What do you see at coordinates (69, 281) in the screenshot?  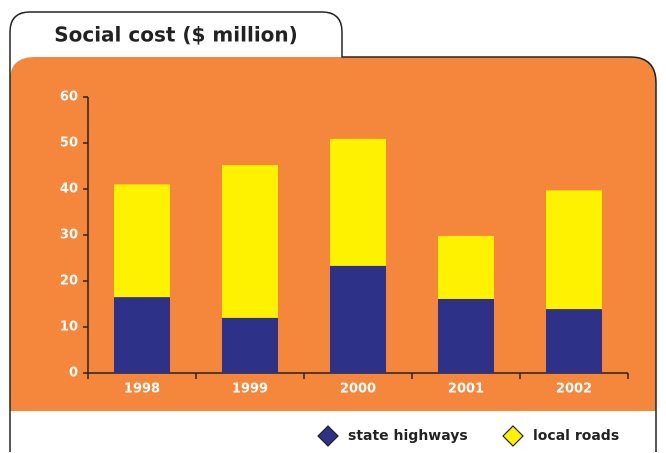 I see `y-tick-label: 20` at bounding box center [69, 281].